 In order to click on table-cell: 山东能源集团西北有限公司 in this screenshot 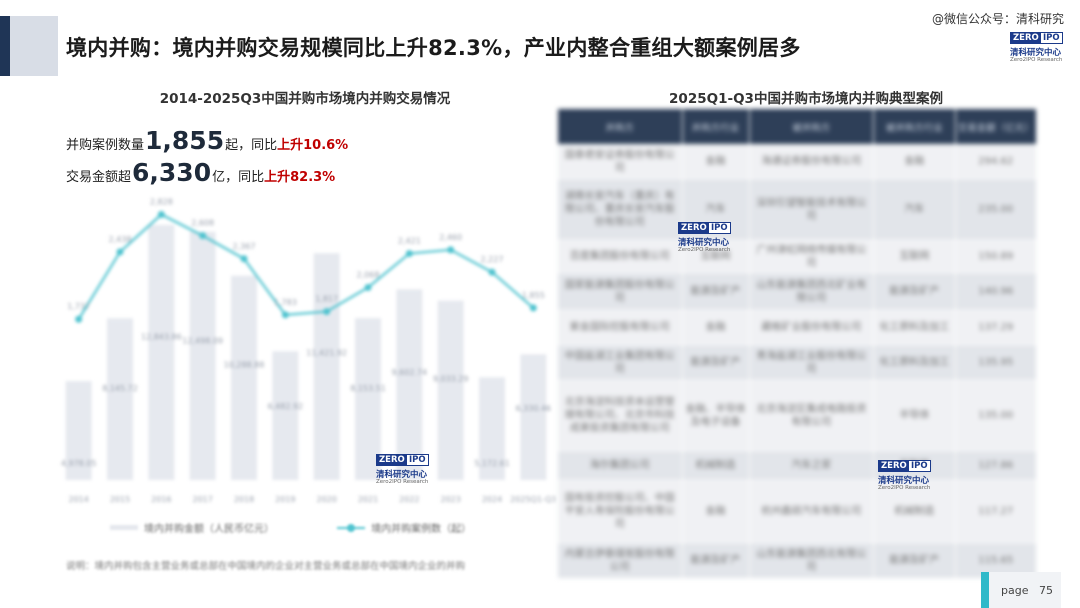, I will do `click(811, 560)`.